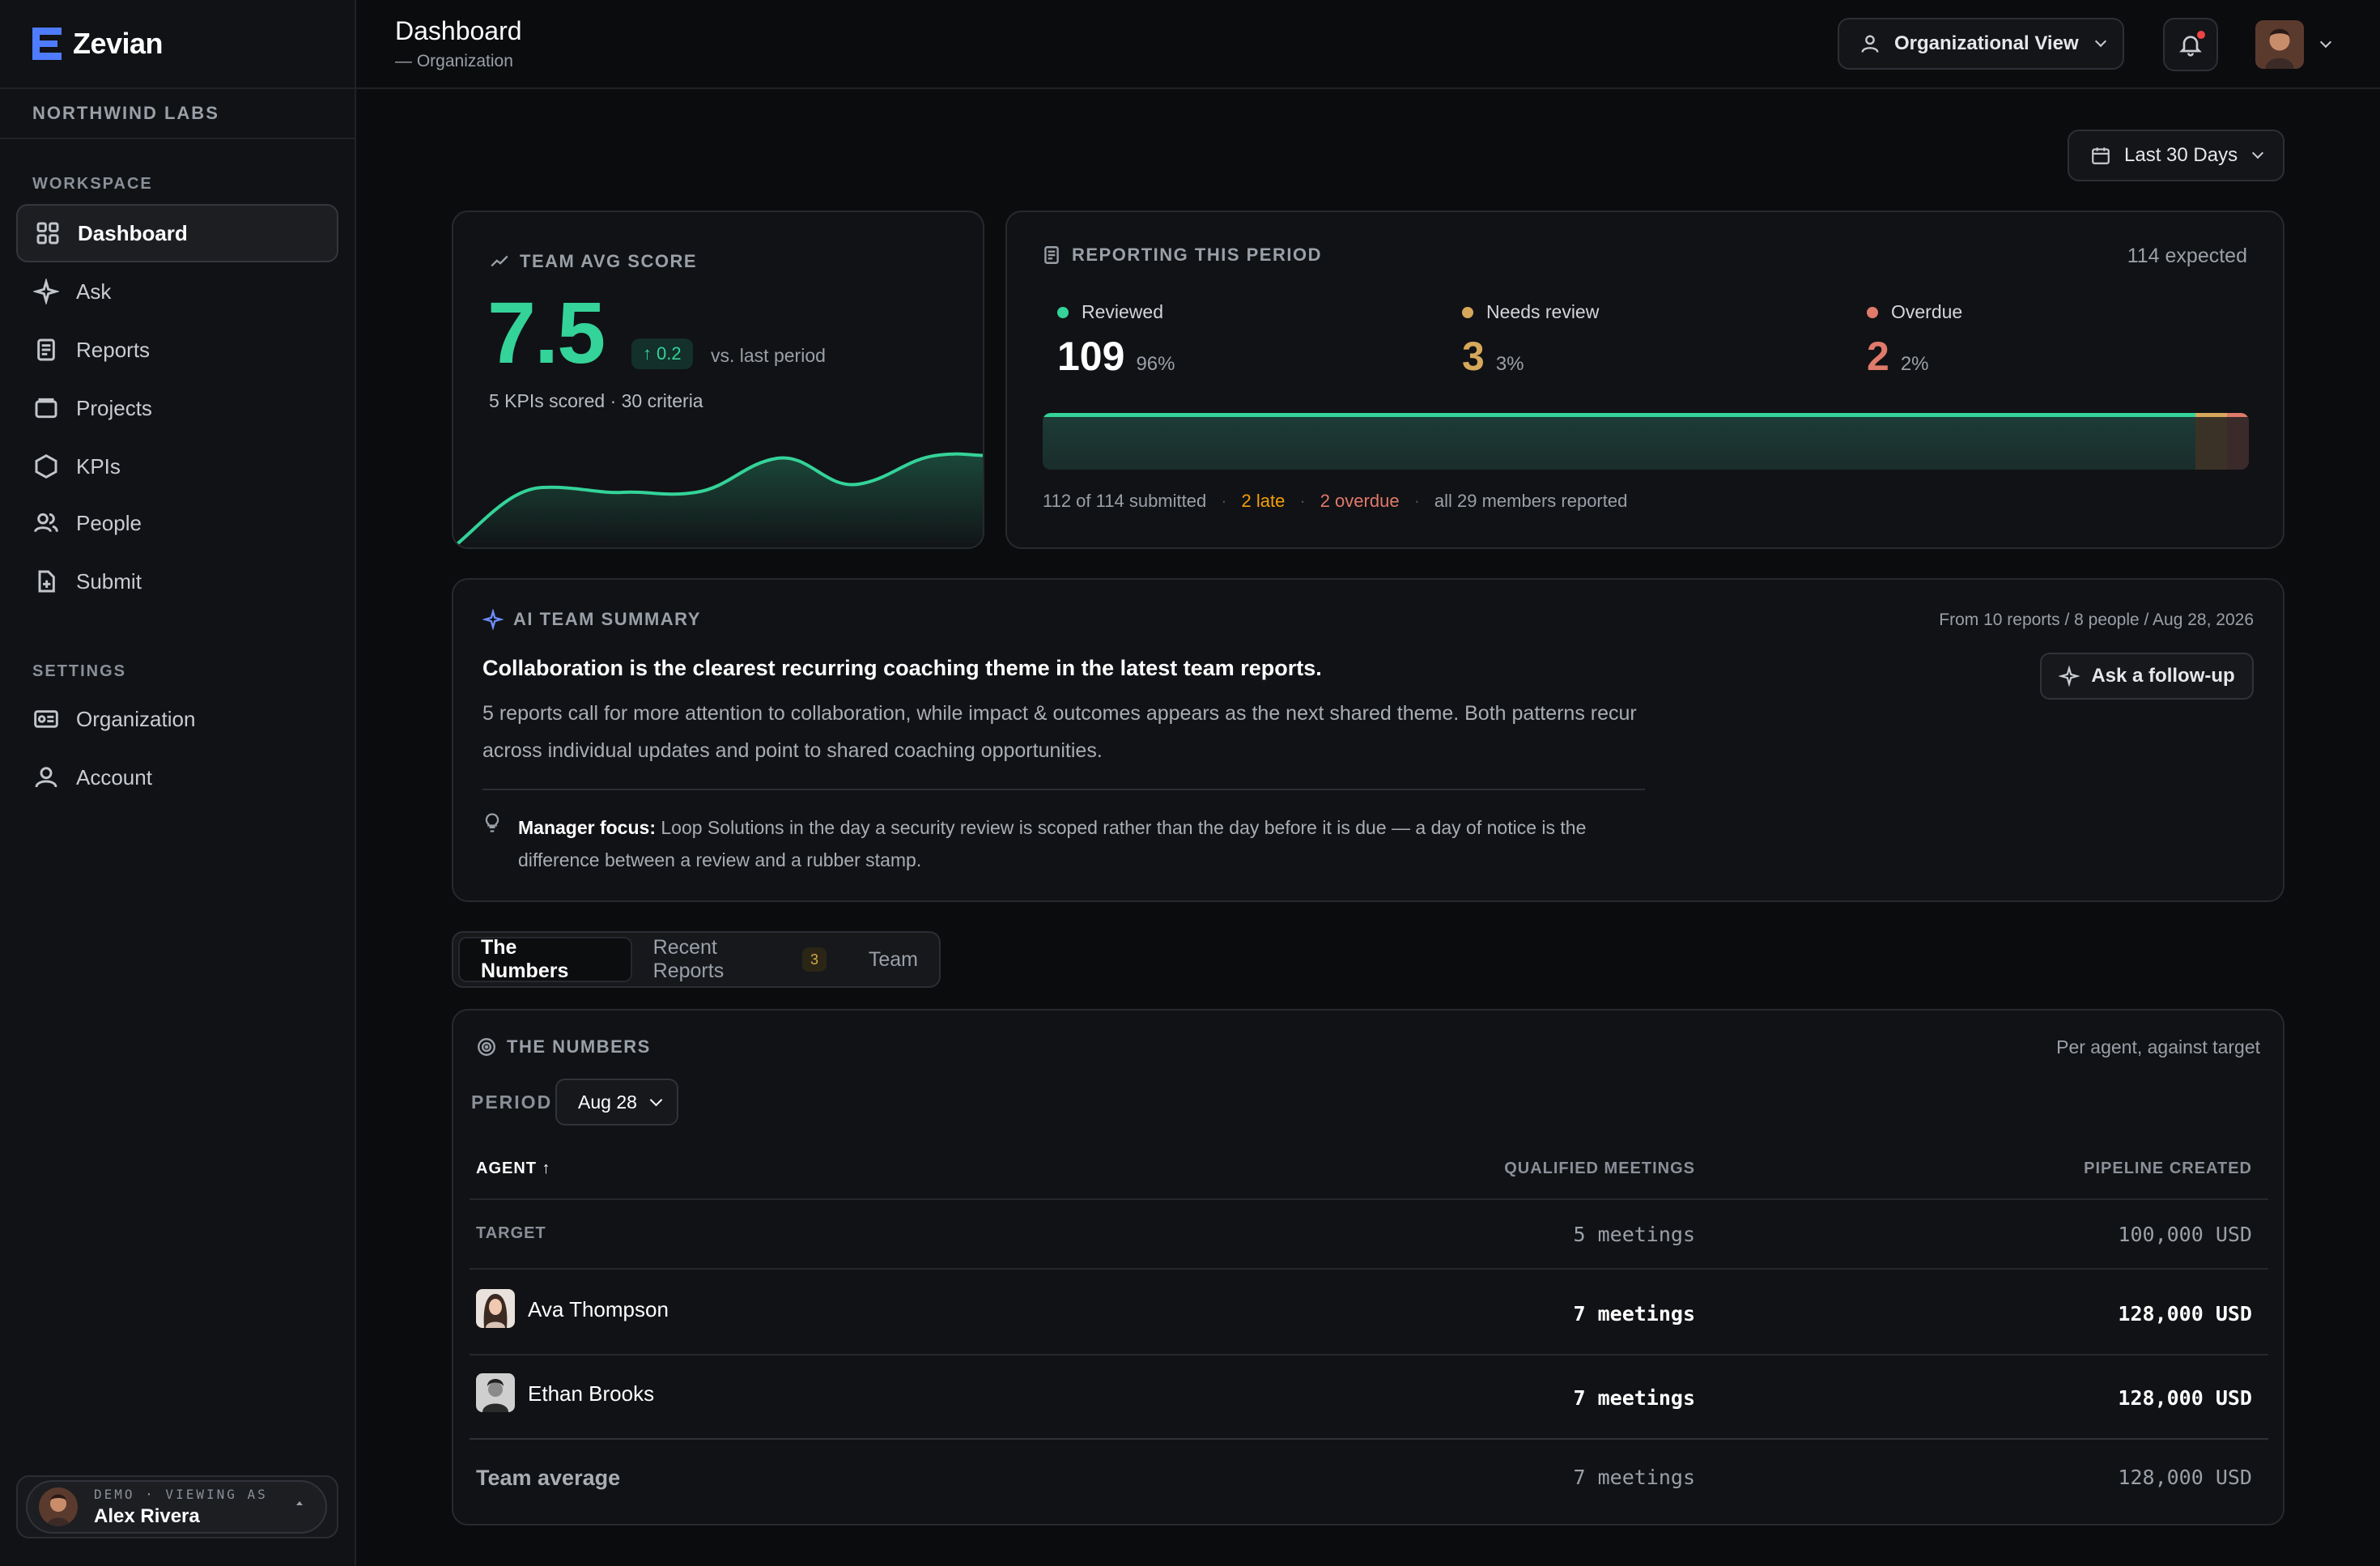 This screenshot has height=1566, width=2380. What do you see at coordinates (2181, 155) in the screenshot?
I see `date-range-label: Last 30 Days` at bounding box center [2181, 155].